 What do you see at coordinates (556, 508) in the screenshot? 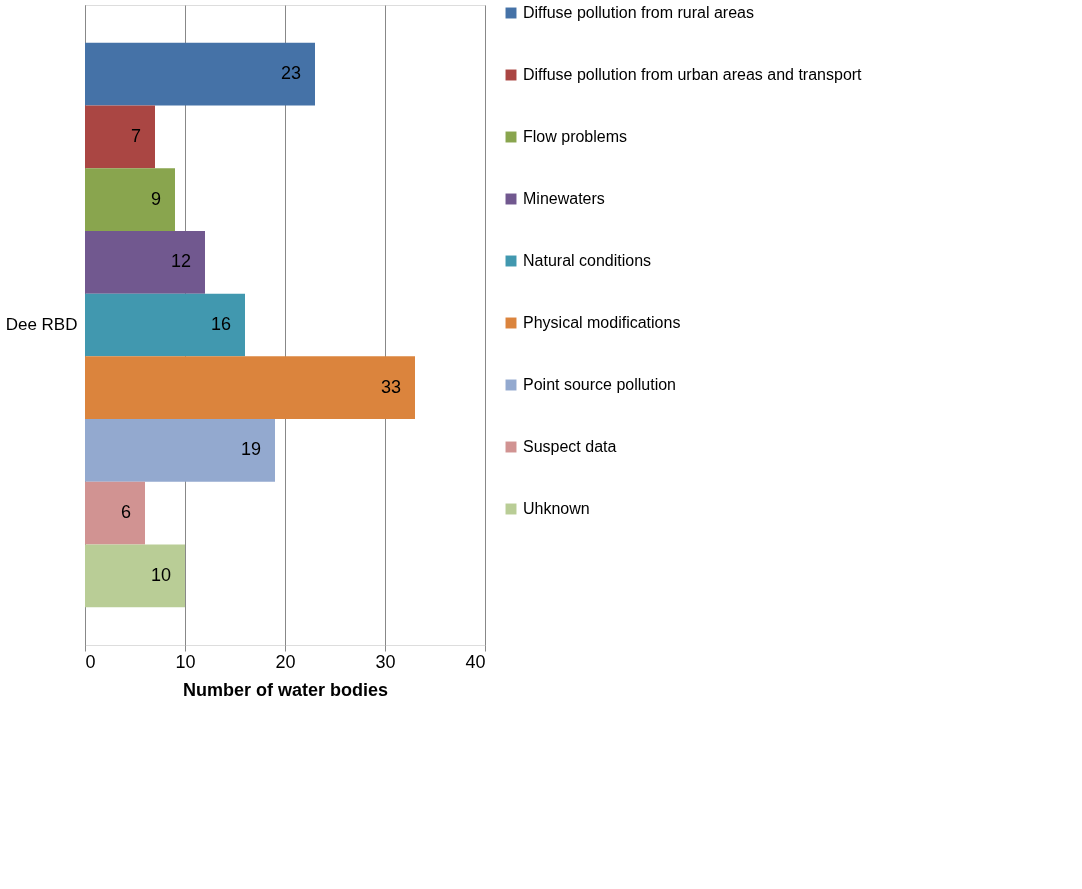
I see `legend-label: Uhknown` at bounding box center [556, 508].